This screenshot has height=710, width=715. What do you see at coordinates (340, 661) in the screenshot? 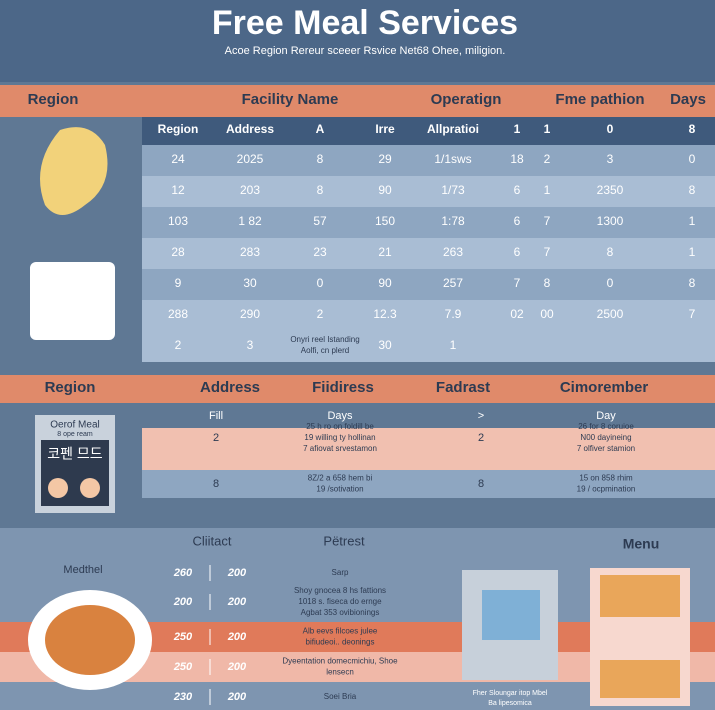
I see `cell-text: Dyeentation domecmichiu, Shoe` at bounding box center [340, 661].